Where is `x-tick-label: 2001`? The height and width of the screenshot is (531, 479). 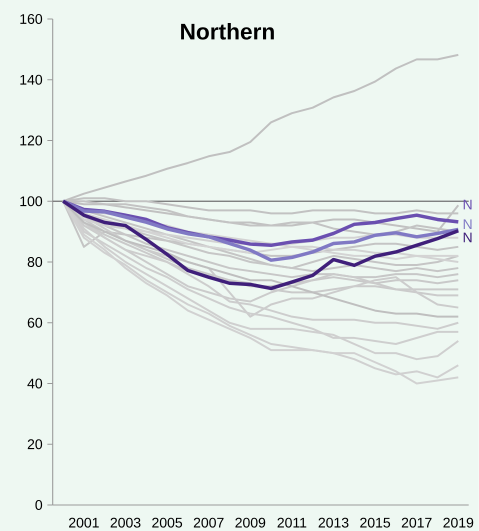
x-tick-label: 2001 is located at coordinates (84, 523).